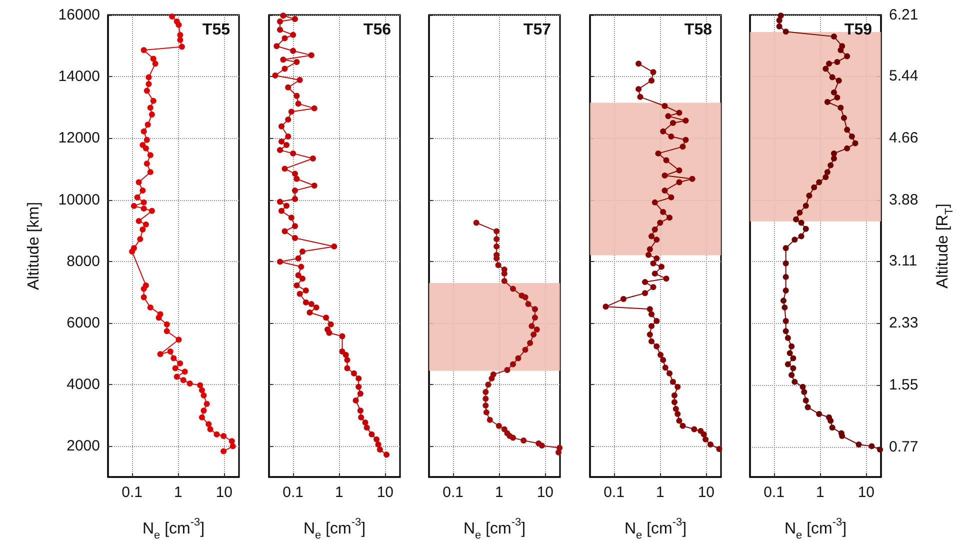  Describe the element at coordinates (83, 446) in the screenshot. I see `y-tick-label: 2000` at that location.